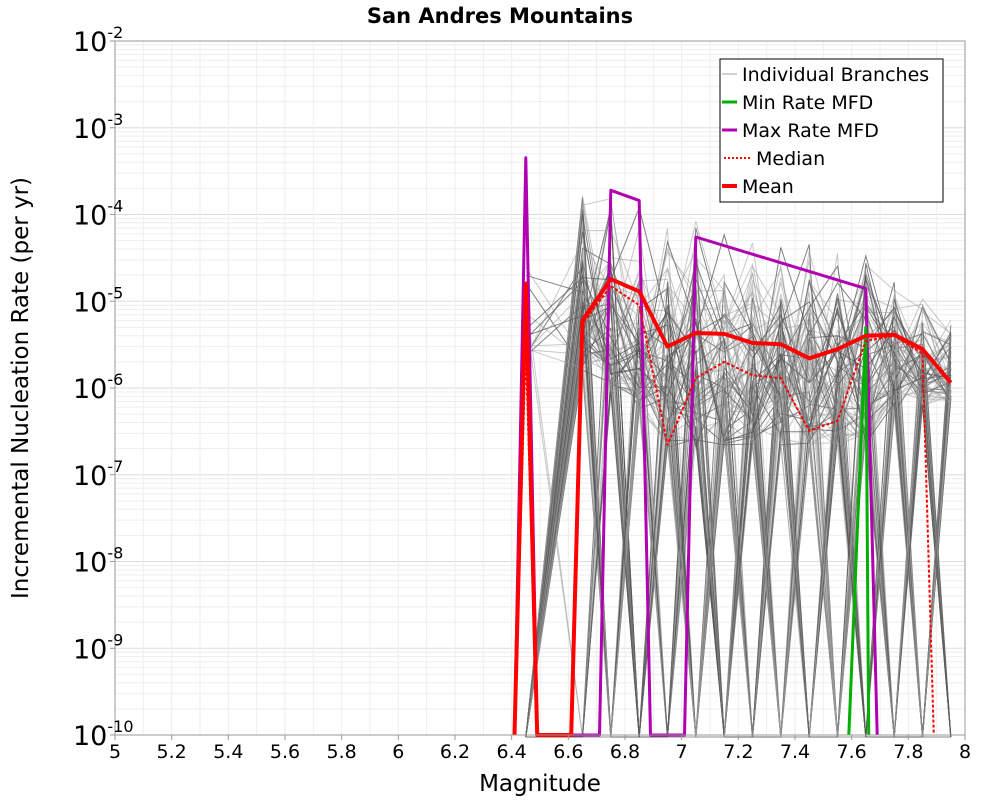 This screenshot has width=1000, height=800. Describe the element at coordinates (540, 749) in the screenshot. I see `x-axis-ticks: 5 5.2 5.4 5.6 5.8 6 6.2 6.4 6.6 6.8 7 7.2 7.4 7.6 7.8 8` at that location.